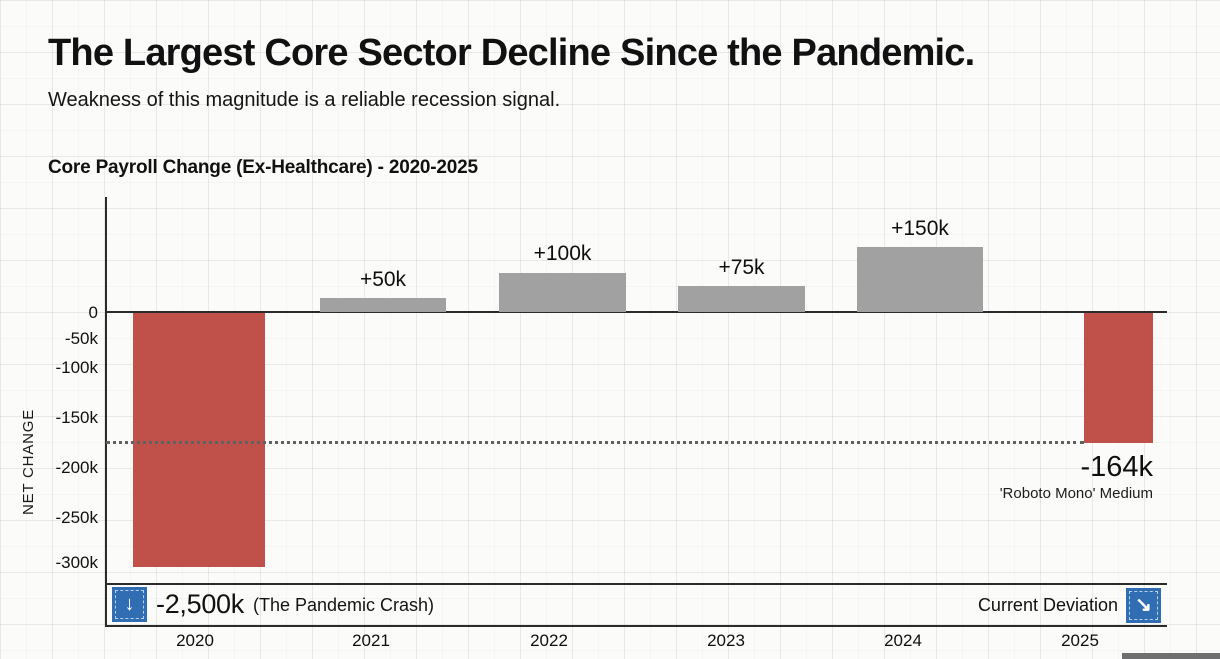  Describe the element at coordinates (726, 640) in the screenshot. I see `x-tick-2023: 2023` at that location.